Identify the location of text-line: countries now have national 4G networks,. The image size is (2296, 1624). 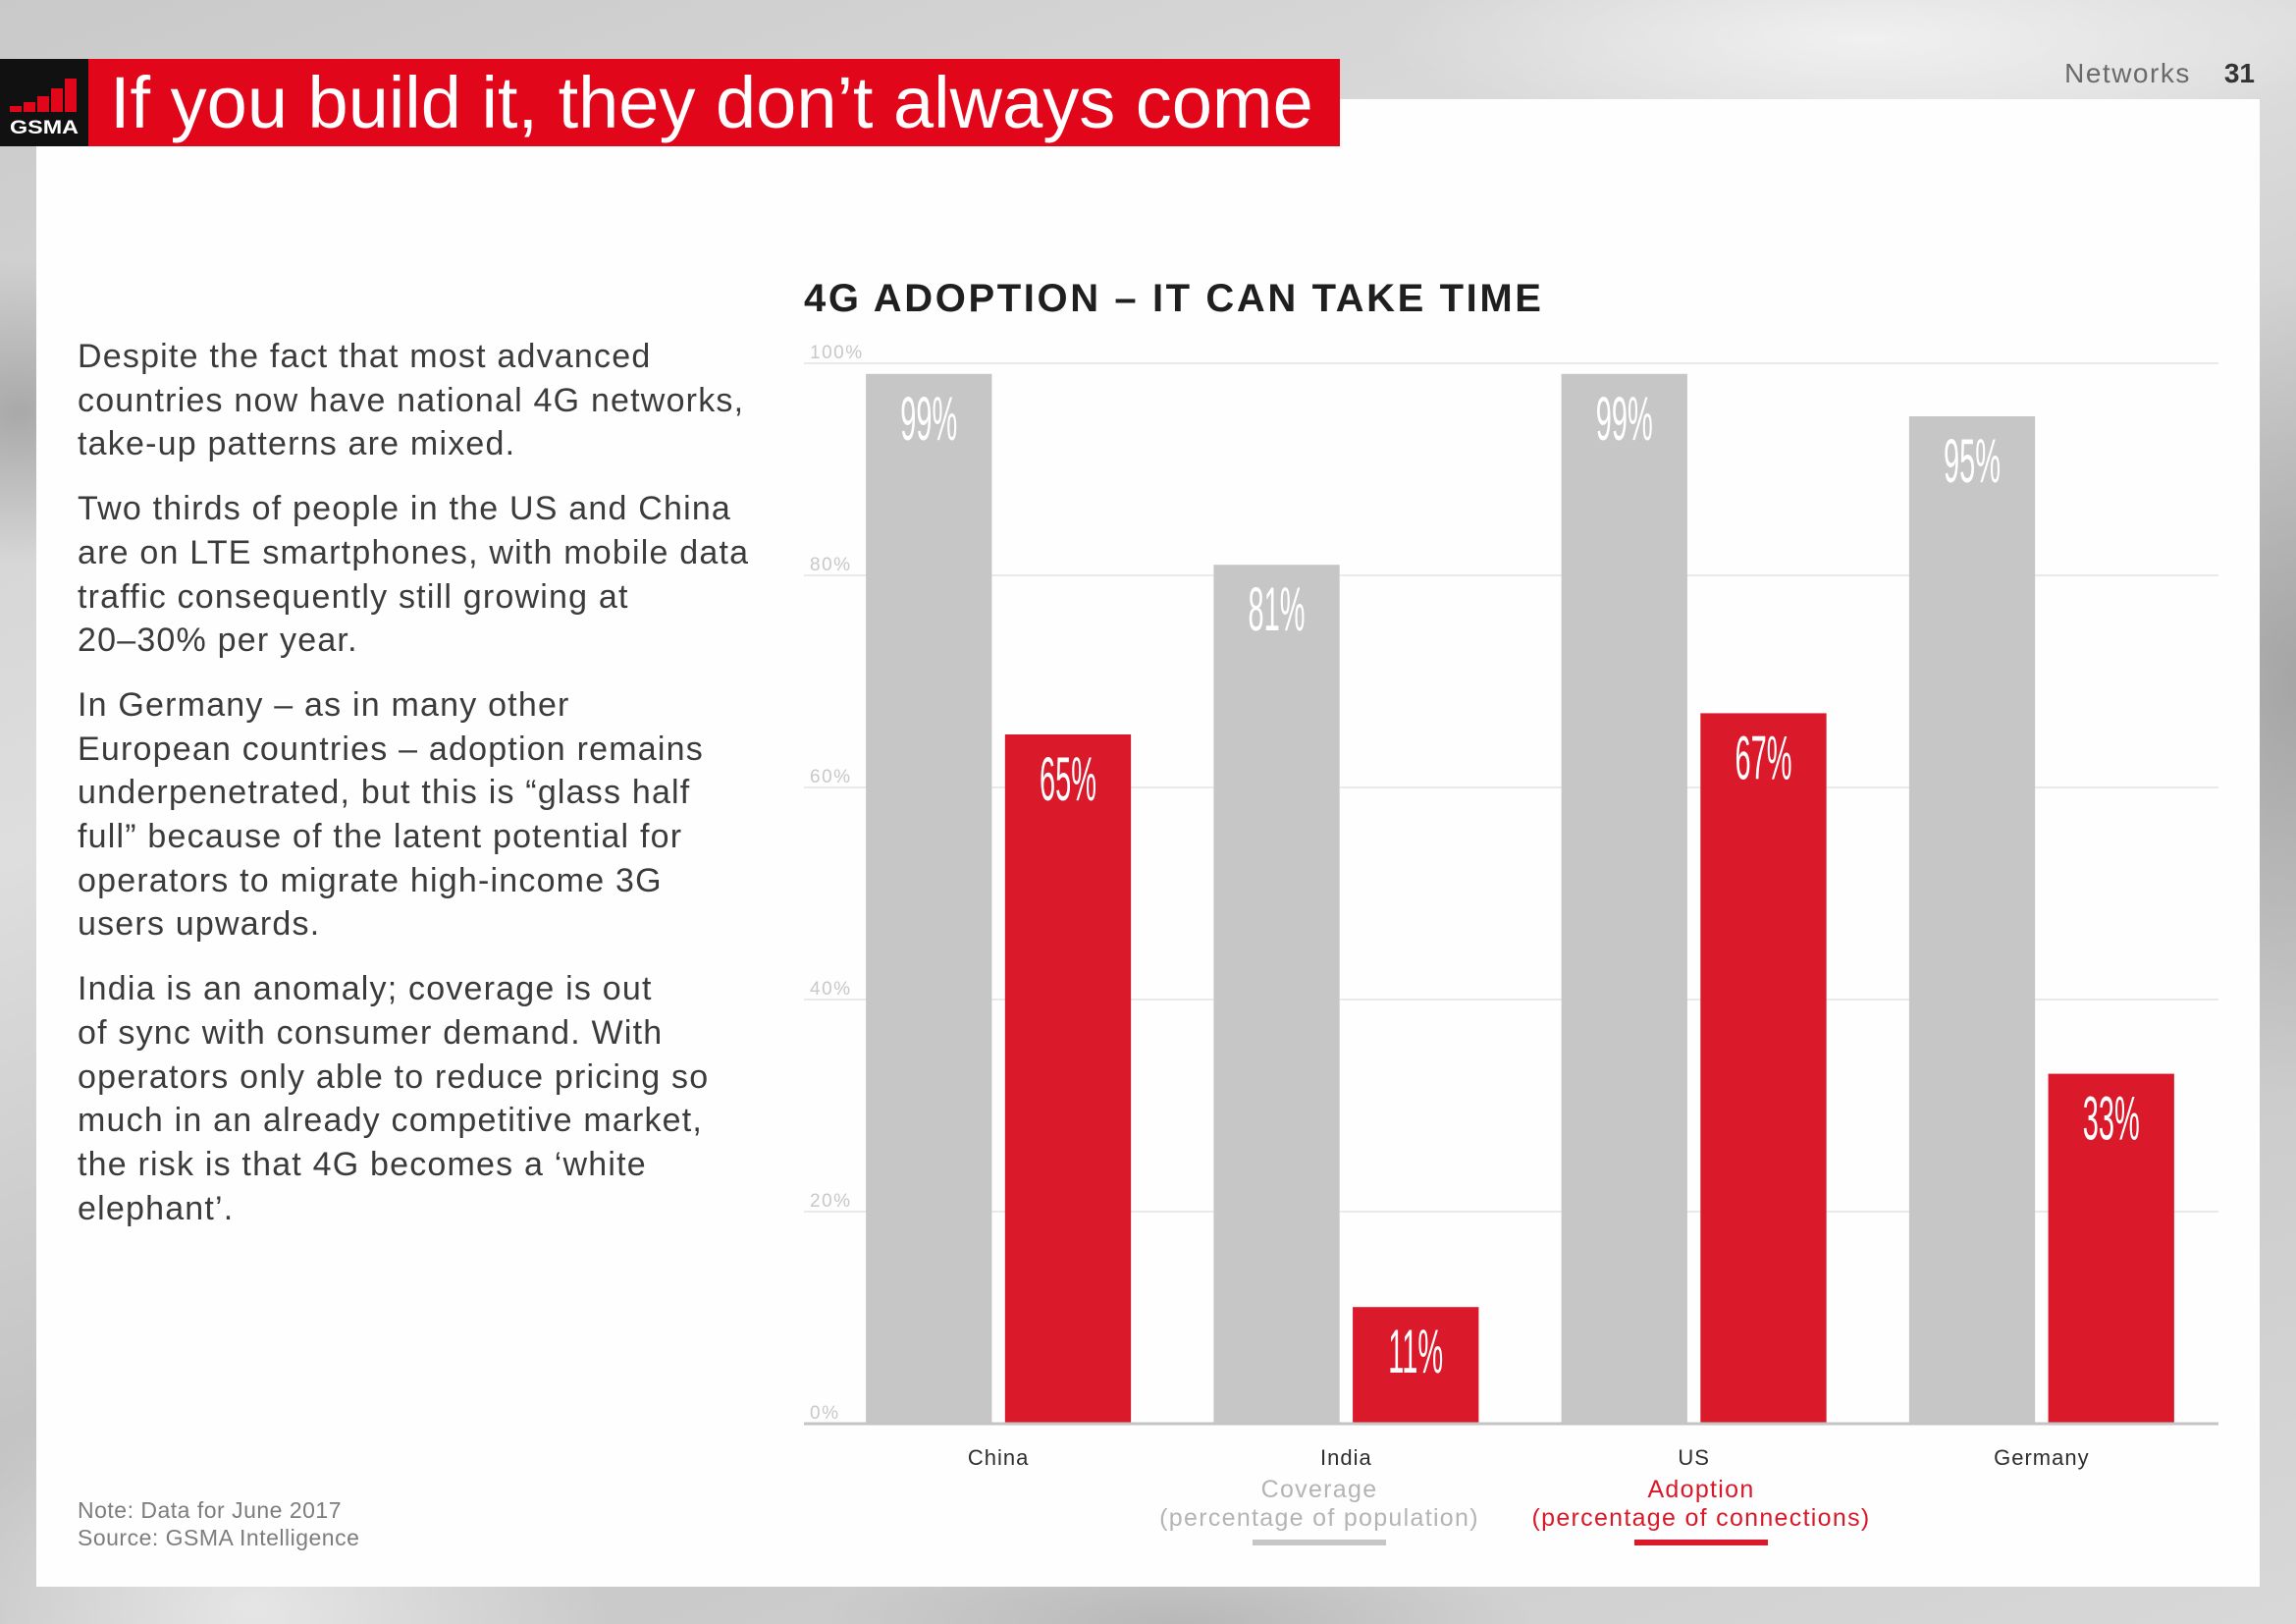
(411, 400).